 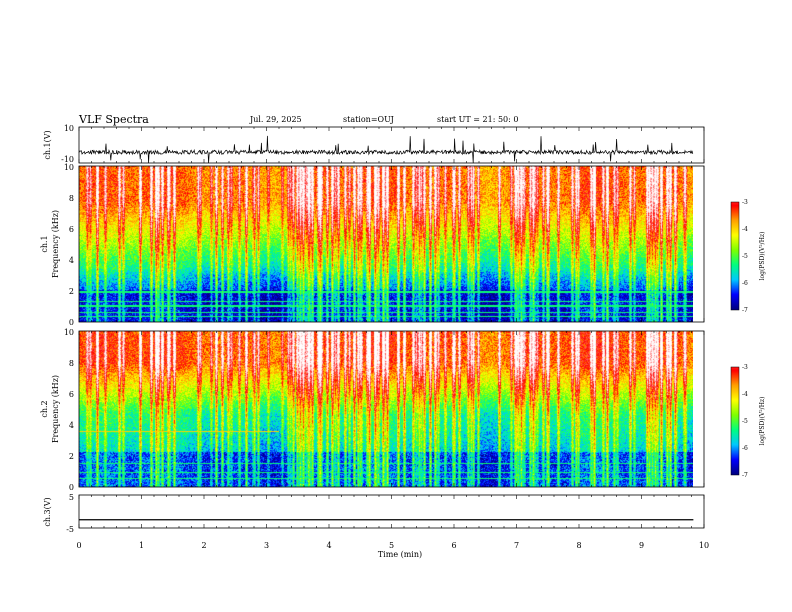 What do you see at coordinates (641, 545) in the screenshot?
I see `time-tick-label: 9` at bounding box center [641, 545].